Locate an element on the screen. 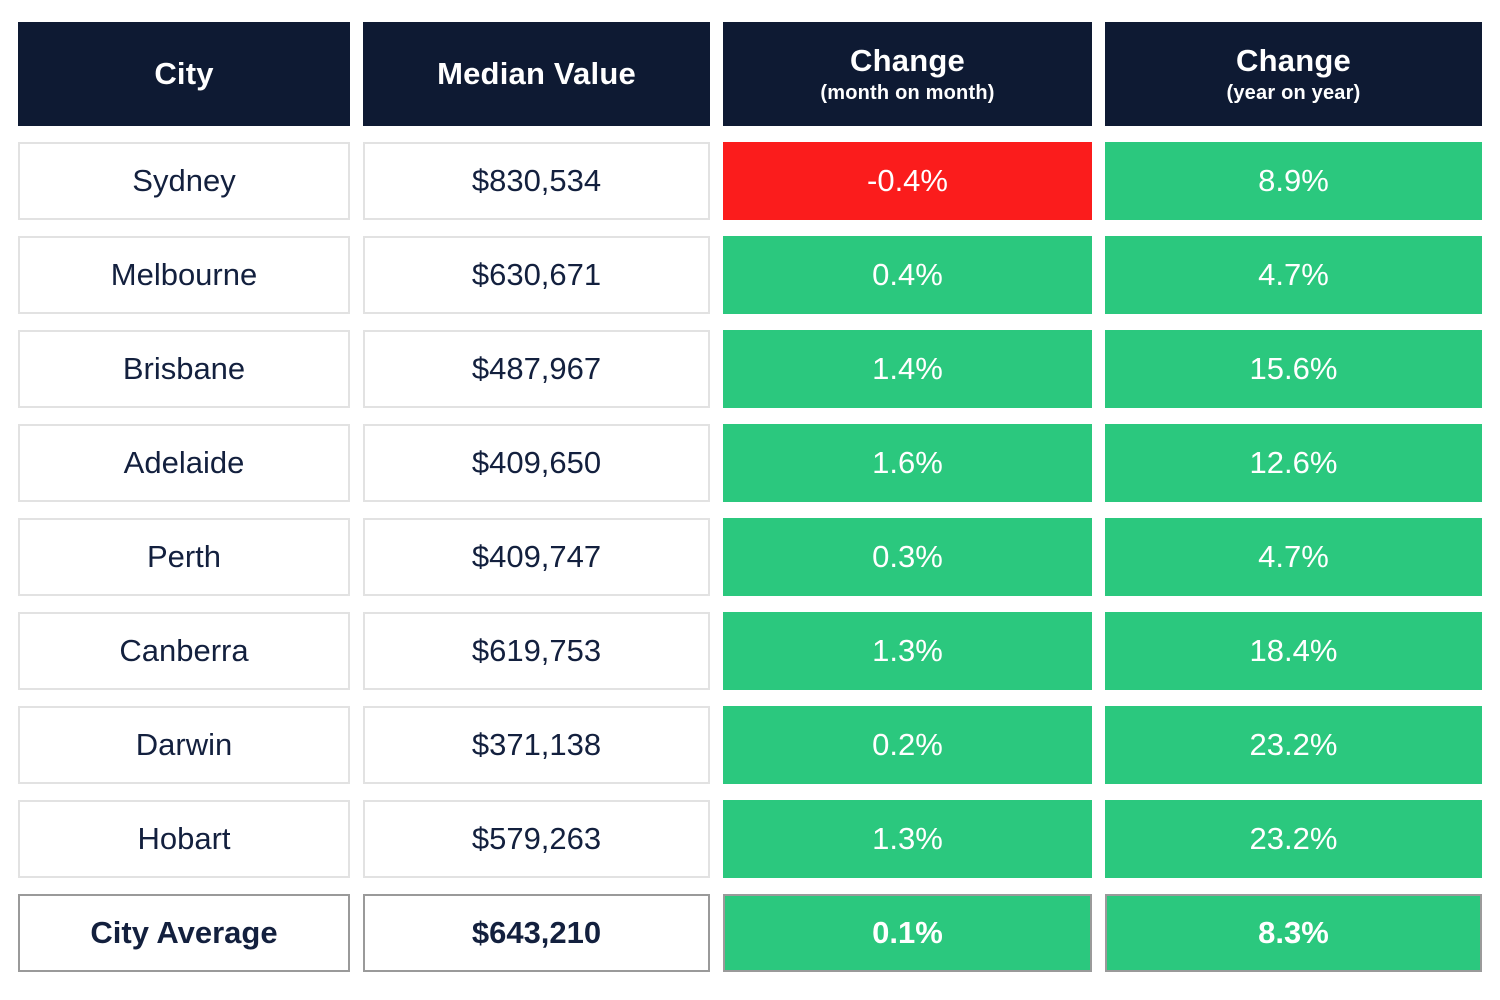 The image size is (1500, 1000). column-header-label: Median Value is located at coordinates (536, 73).